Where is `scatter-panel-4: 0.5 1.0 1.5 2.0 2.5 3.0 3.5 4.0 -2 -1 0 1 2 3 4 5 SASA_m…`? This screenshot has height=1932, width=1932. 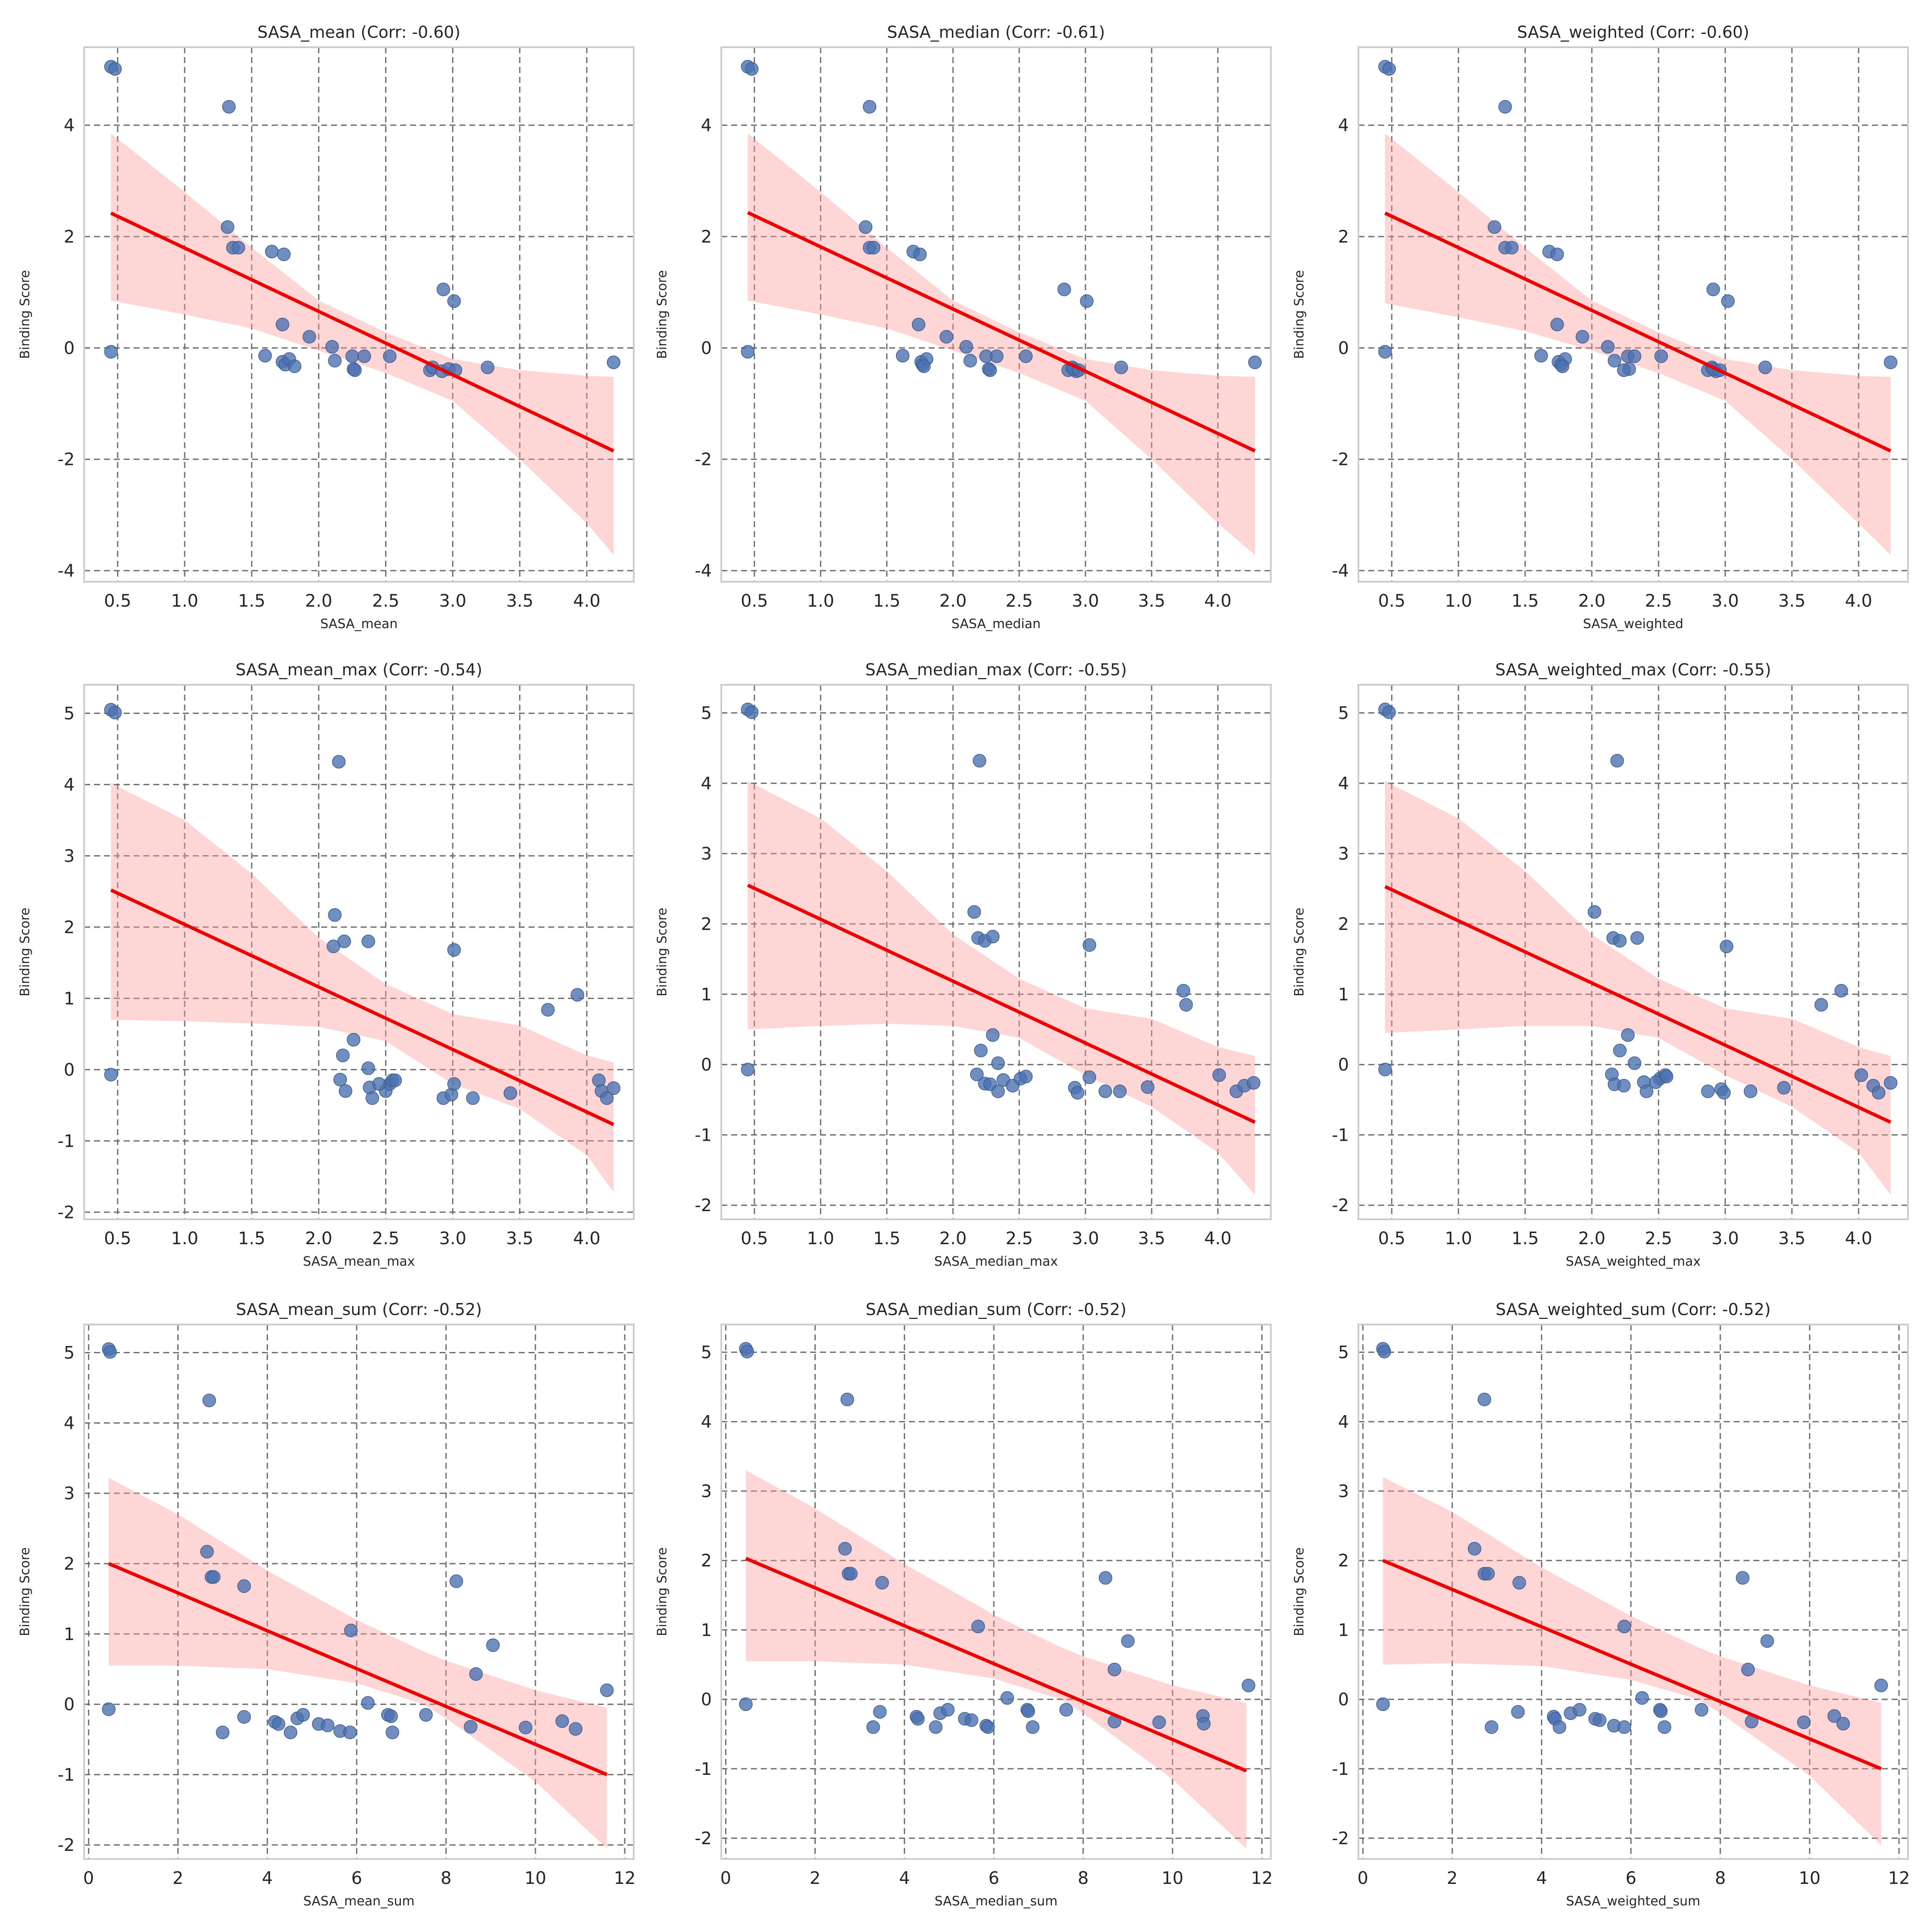 scatter-panel-4: 0.5 1.0 1.5 2.0 2.5 3.0 3.5 4.0 -2 -1 0 1 2 3 4 5 SASA_m… is located at coordinates (326, 965).